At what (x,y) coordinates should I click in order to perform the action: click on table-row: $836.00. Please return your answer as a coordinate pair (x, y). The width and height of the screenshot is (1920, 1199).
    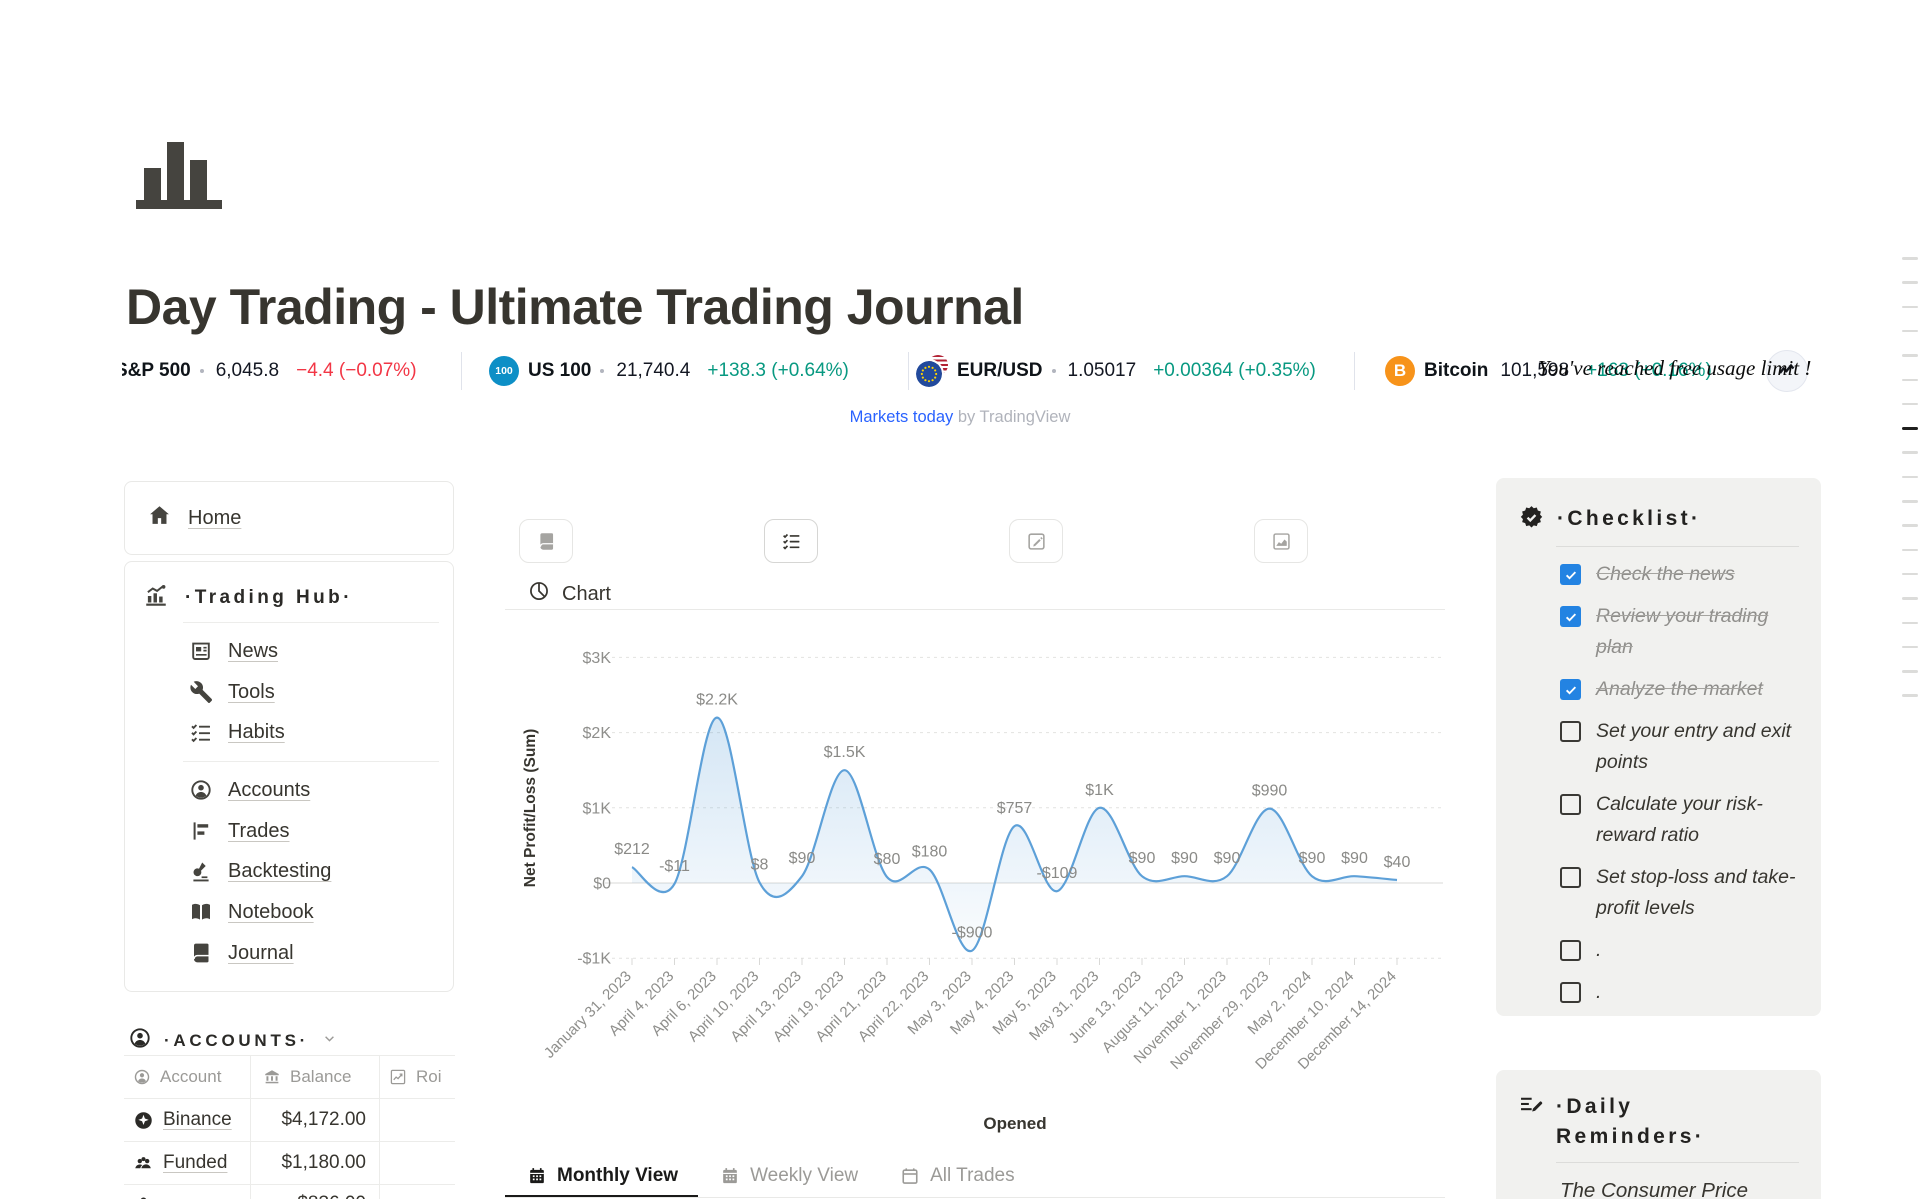
    Looking at the image, I should click on (289, 1192).